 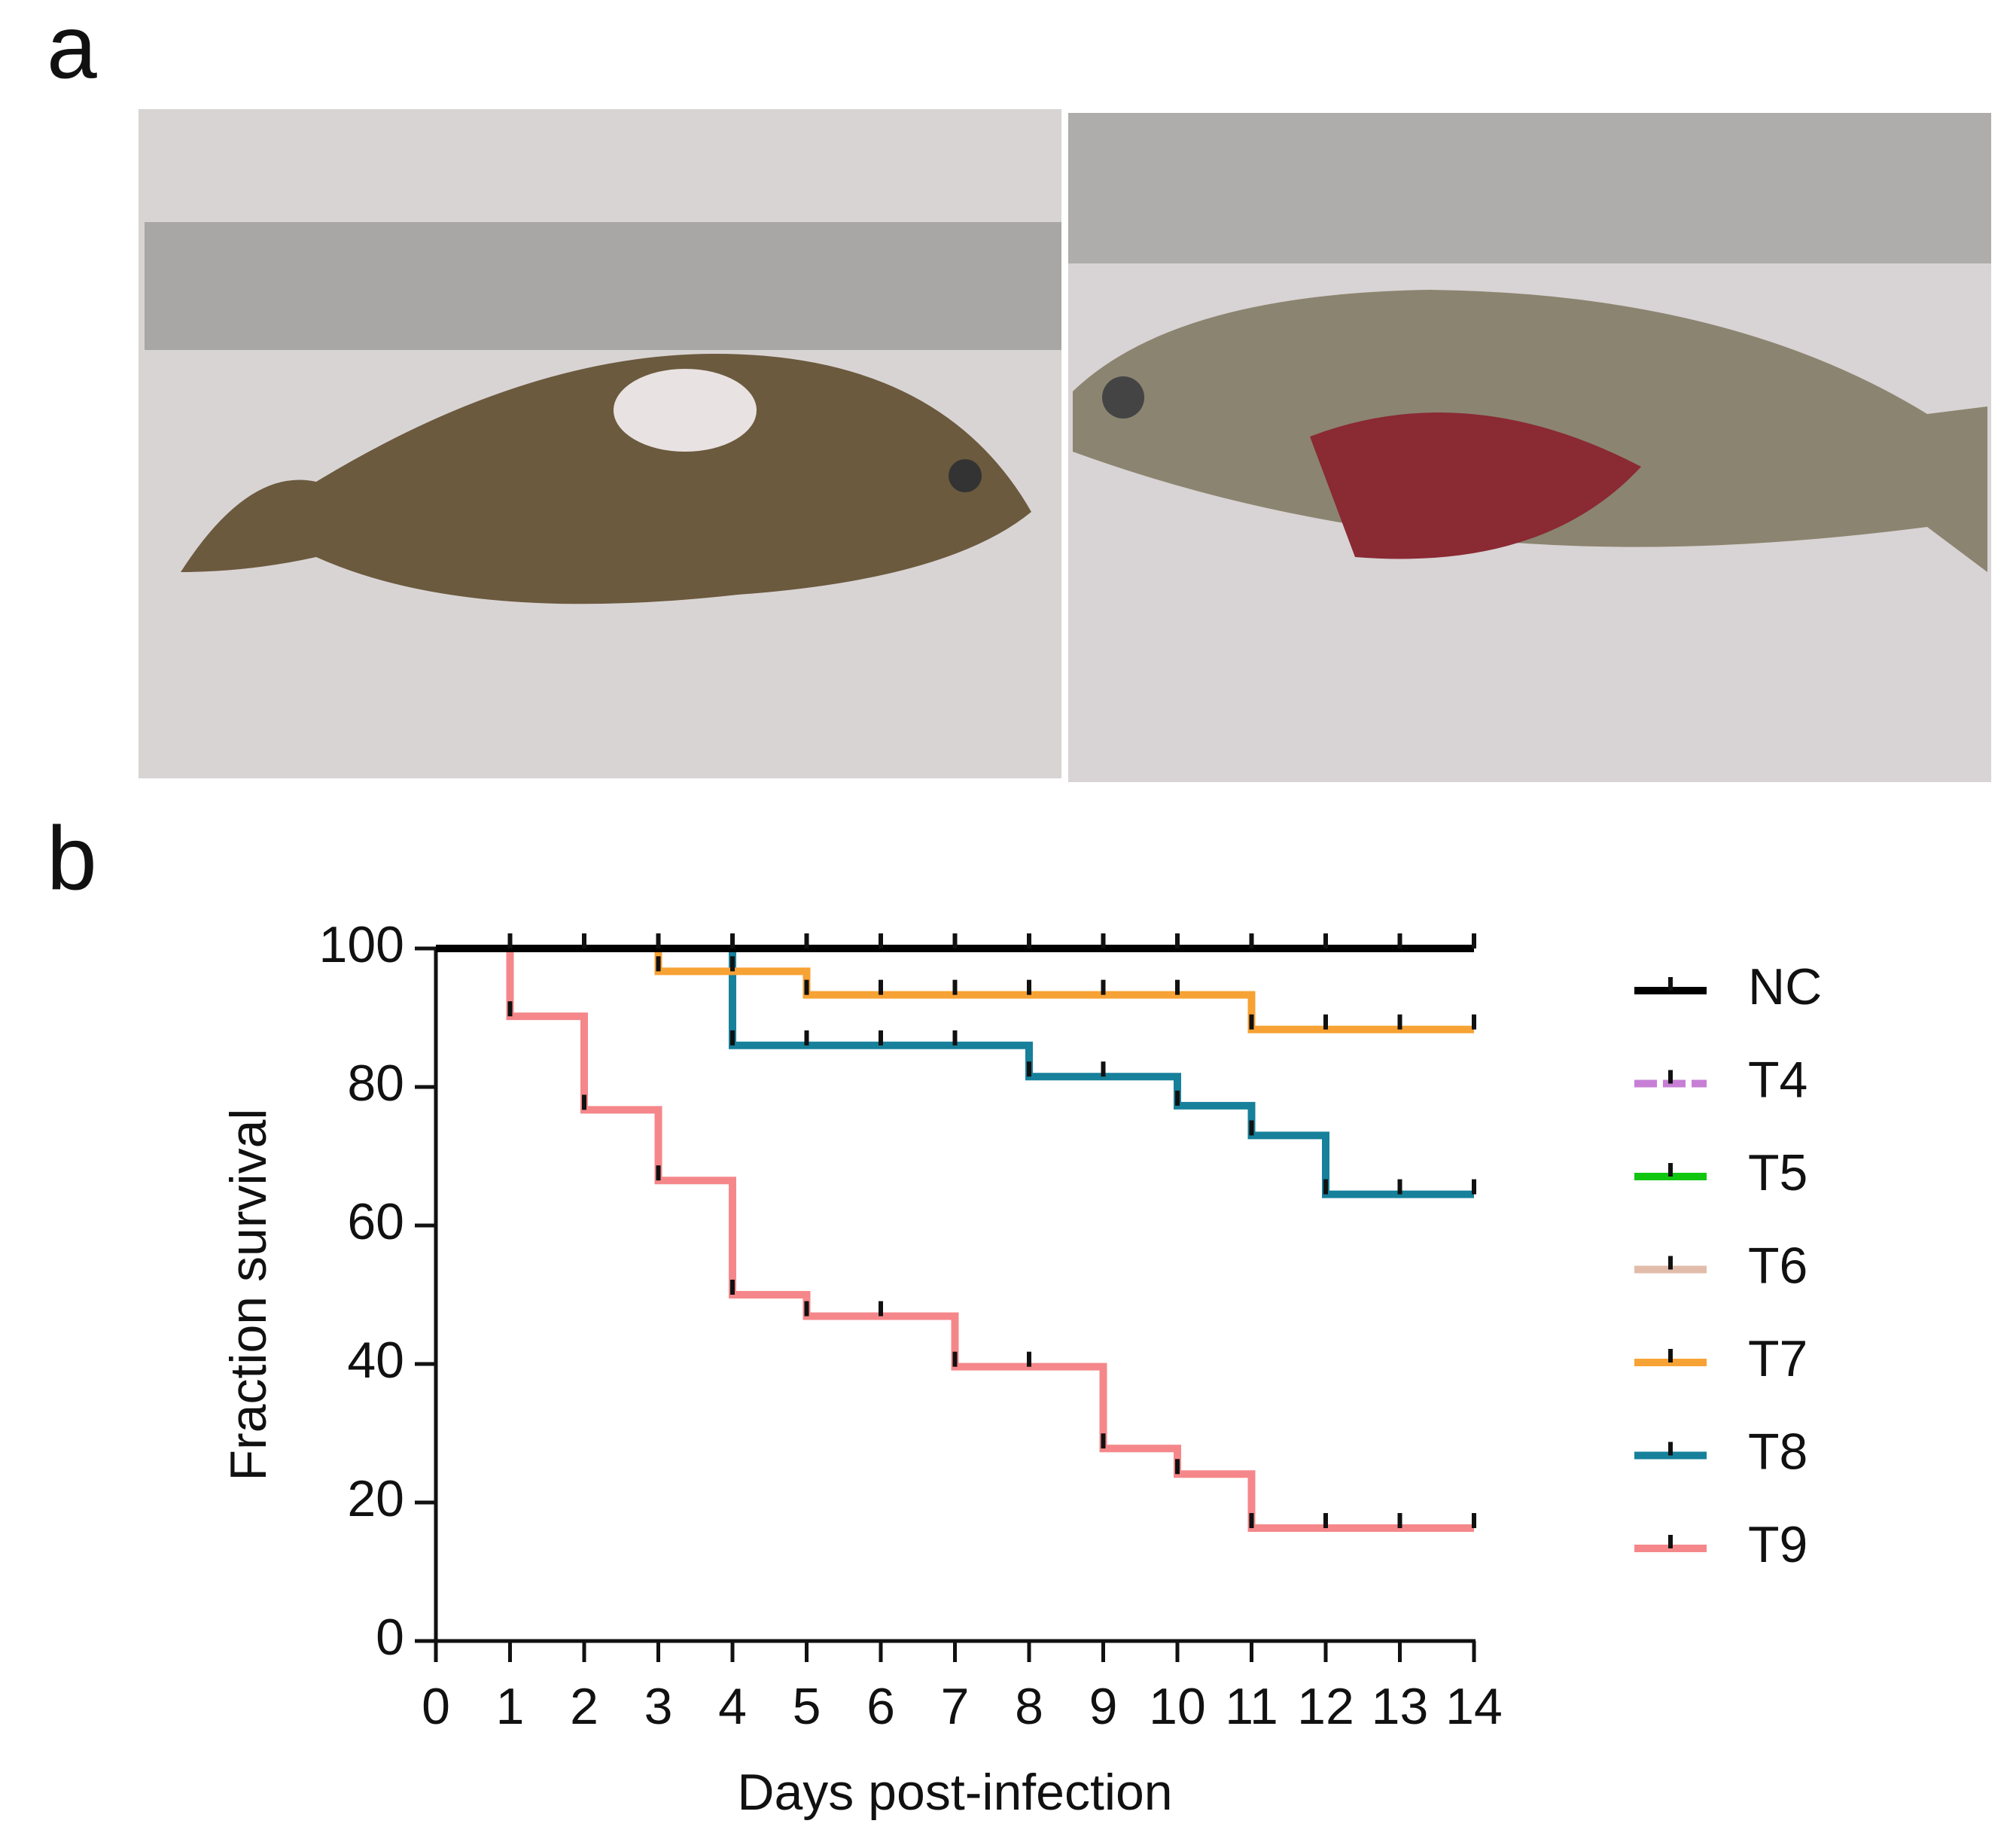 I want to click on x-tick-label: 11, so click(x=1251, y=1706).